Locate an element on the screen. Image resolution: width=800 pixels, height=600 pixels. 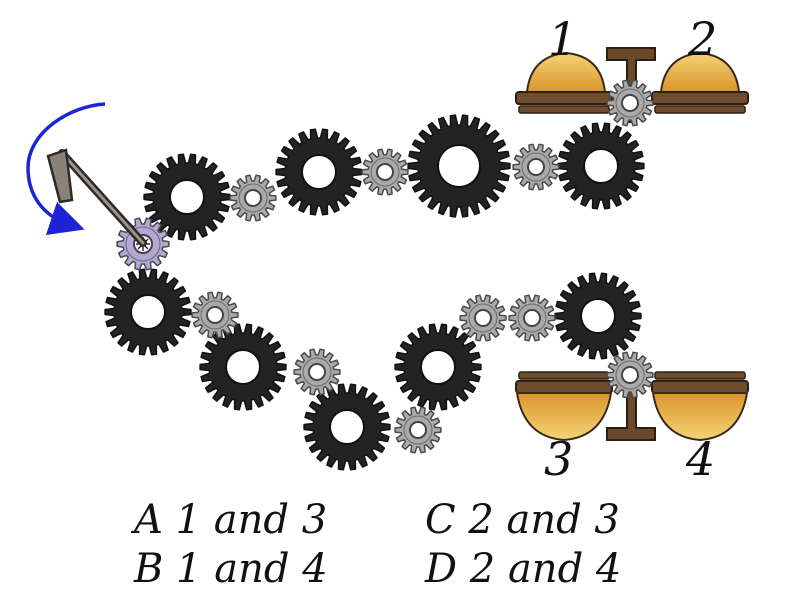
clockwise-arrow-icon is located at coordinates (66, 169).